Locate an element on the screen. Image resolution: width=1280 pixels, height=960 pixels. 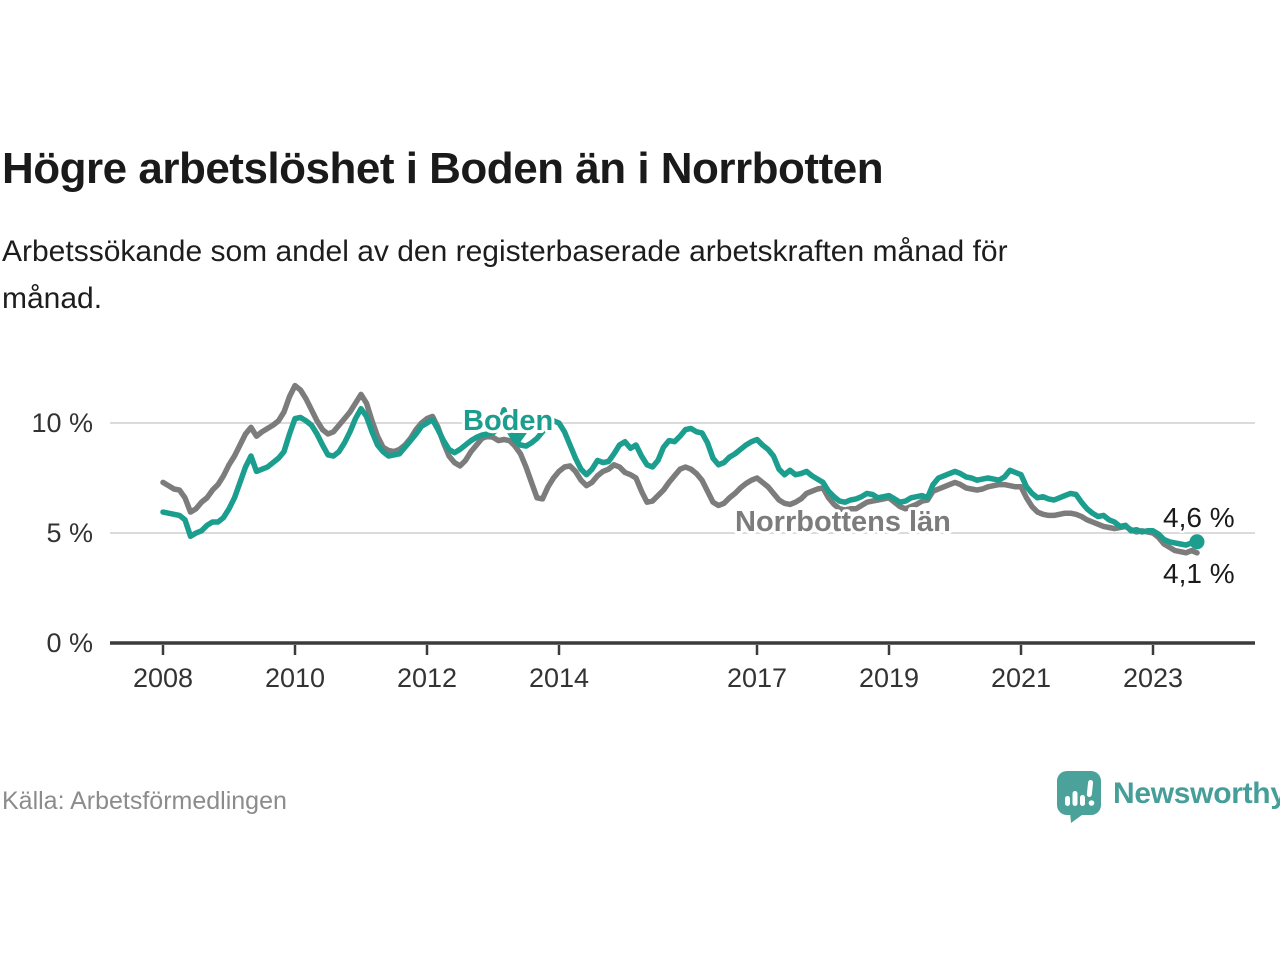
x-axis-label: 2014 is located at coordinates (559, 678).